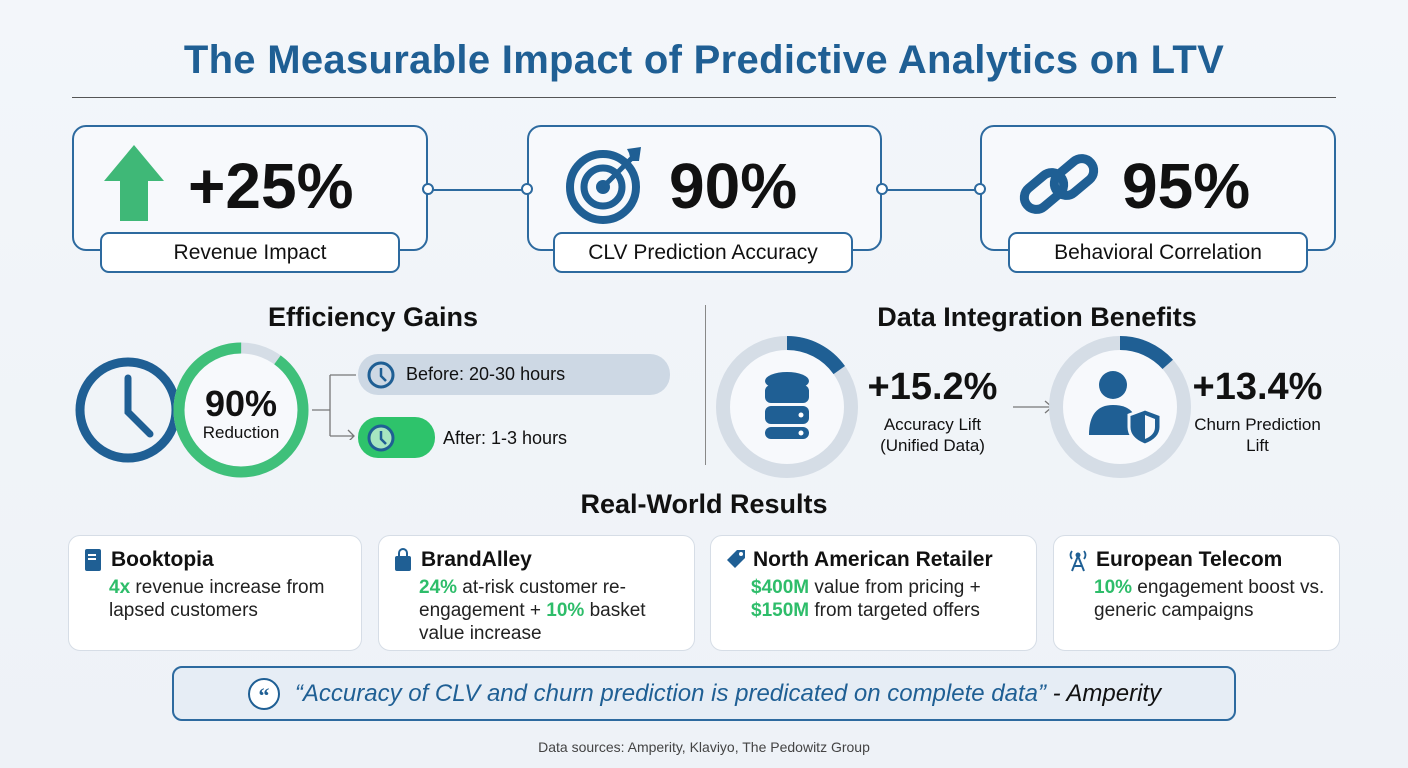  What do you see at coordinates (736, 559) in the screenshot?
I see `tag-icon` at bounding box center [736, 559].